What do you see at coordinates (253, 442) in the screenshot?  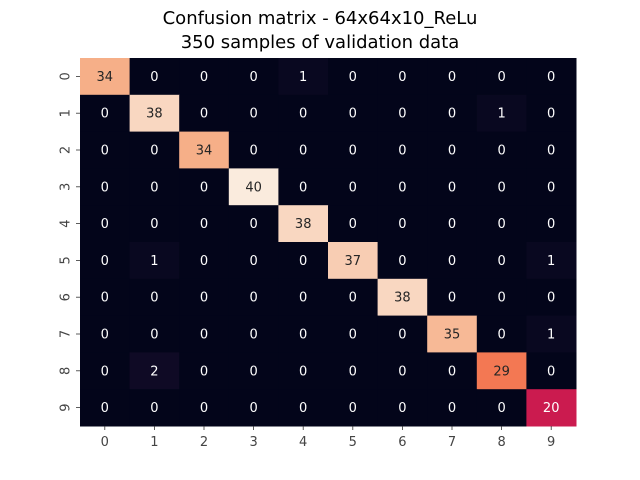 I see `x-tick-label-3: 3` at bounding box center [253, 442].